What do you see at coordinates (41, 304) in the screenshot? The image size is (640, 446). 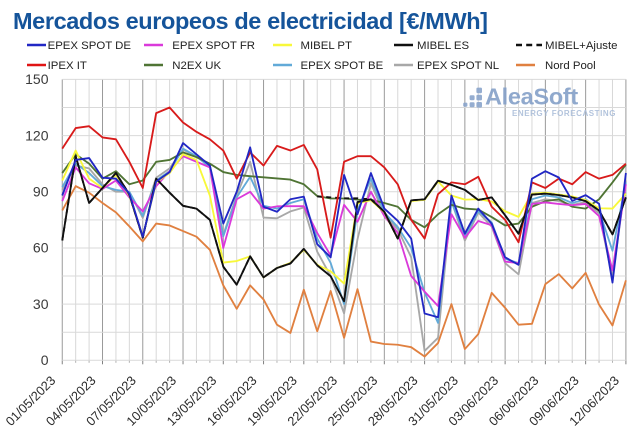 I see `svg-text: 30` at bounding box center [41, 304].